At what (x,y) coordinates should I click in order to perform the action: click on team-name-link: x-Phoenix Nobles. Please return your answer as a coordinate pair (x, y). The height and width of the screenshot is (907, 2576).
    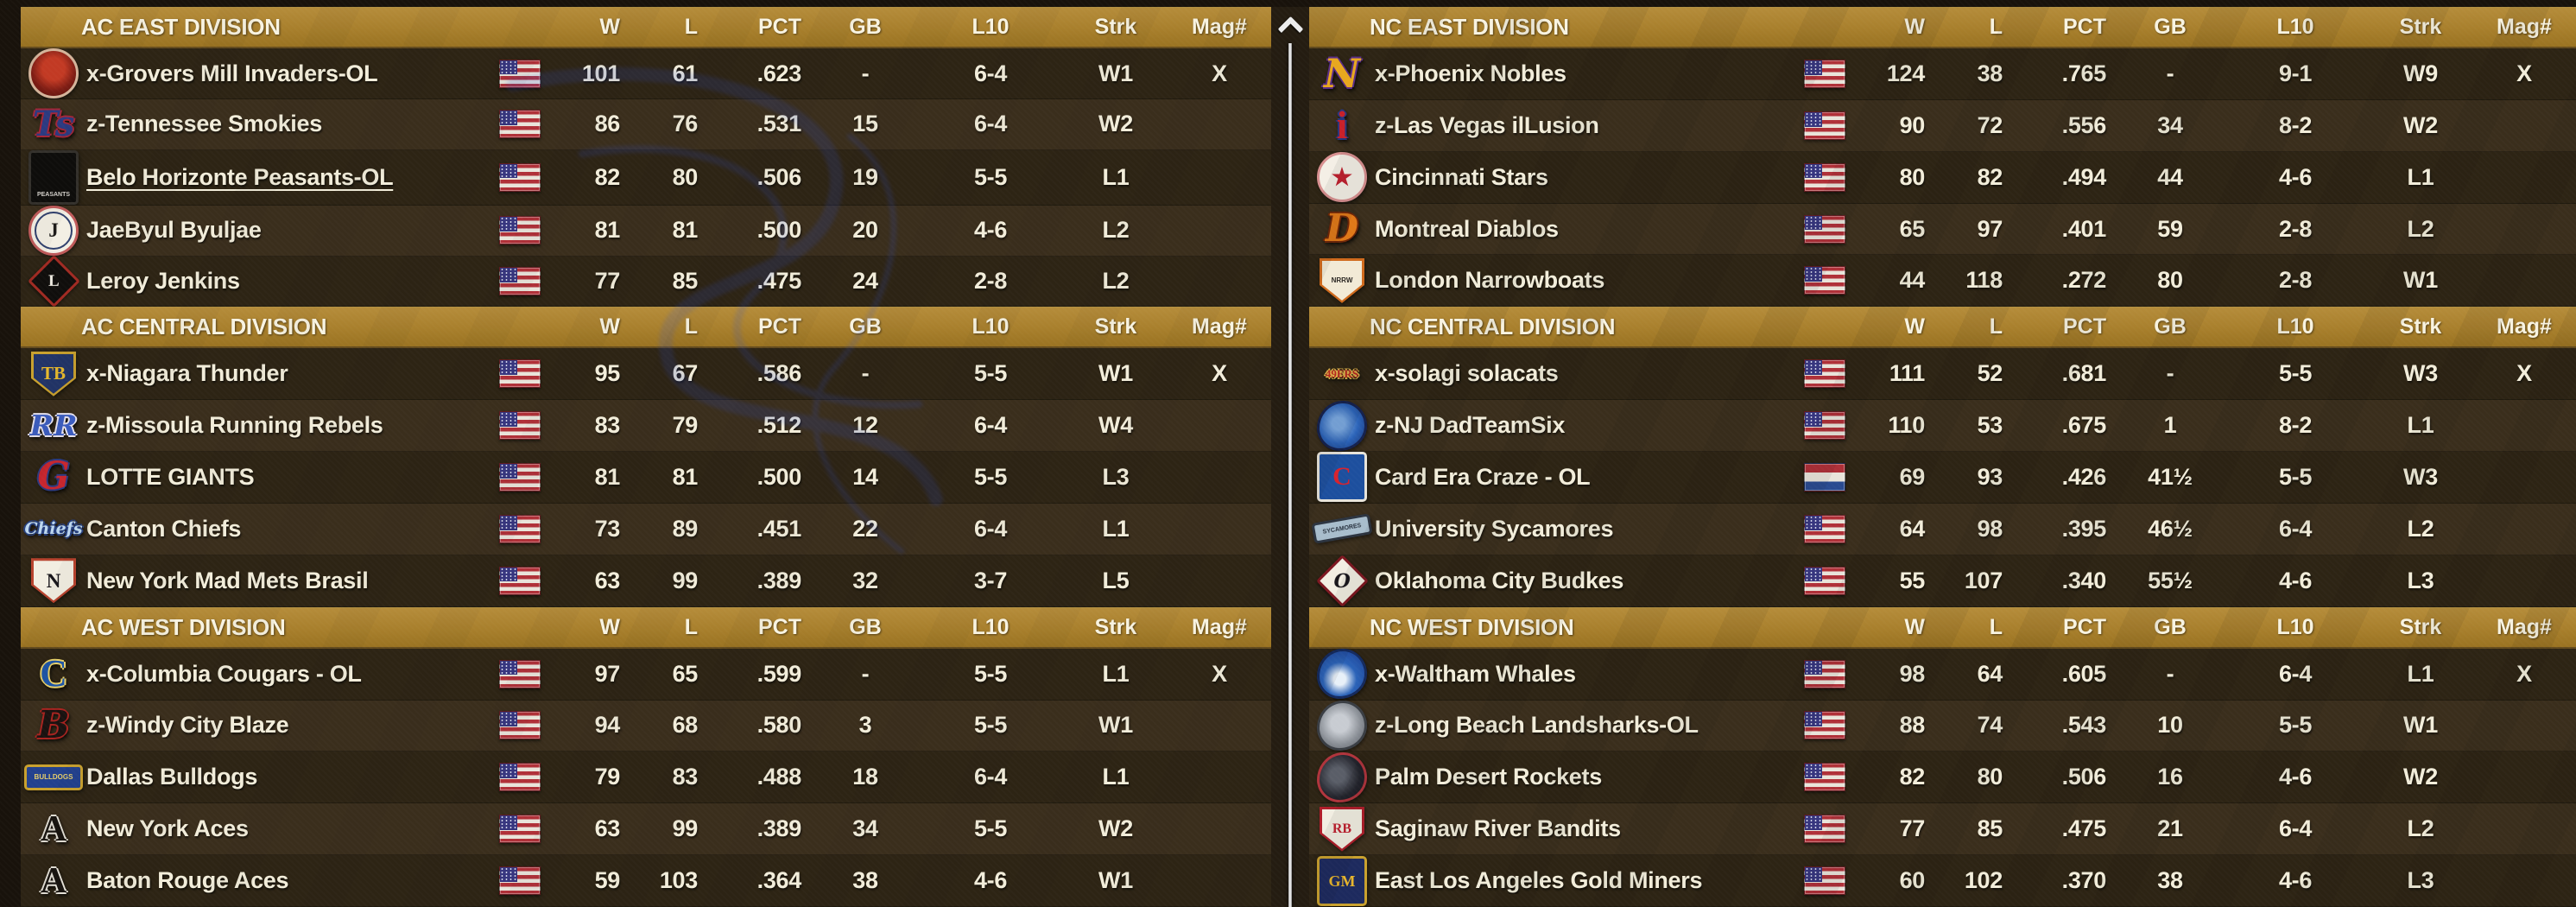
    Looking at the image, I should click on (1470, 73).